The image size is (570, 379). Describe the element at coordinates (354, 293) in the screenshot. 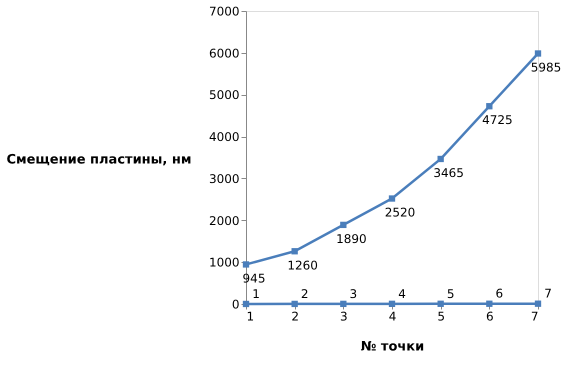

I see `data-label: 3` at that location.